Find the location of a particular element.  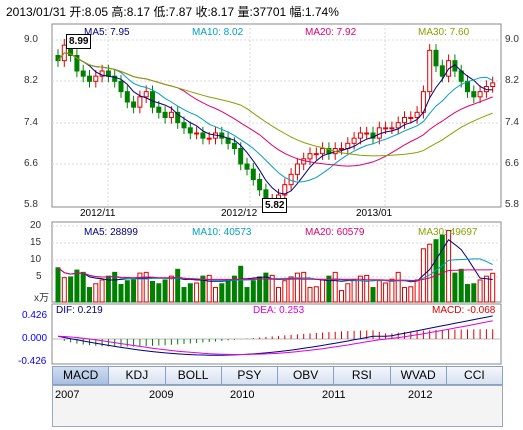

price-ytick-right: 8.2 is located at coordinates (512, 80).